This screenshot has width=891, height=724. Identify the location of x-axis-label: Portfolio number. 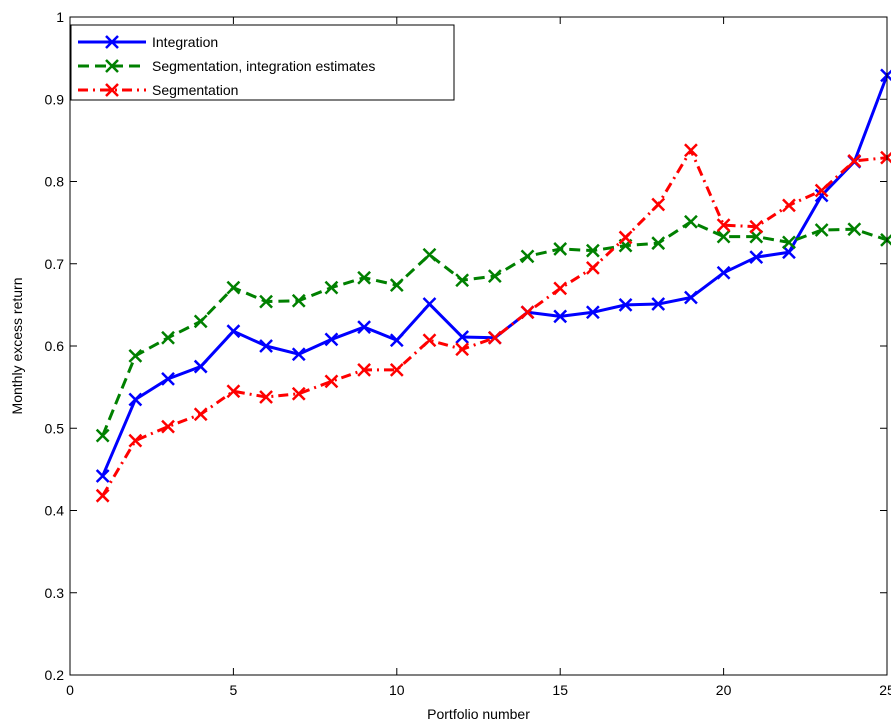
(478, 714).